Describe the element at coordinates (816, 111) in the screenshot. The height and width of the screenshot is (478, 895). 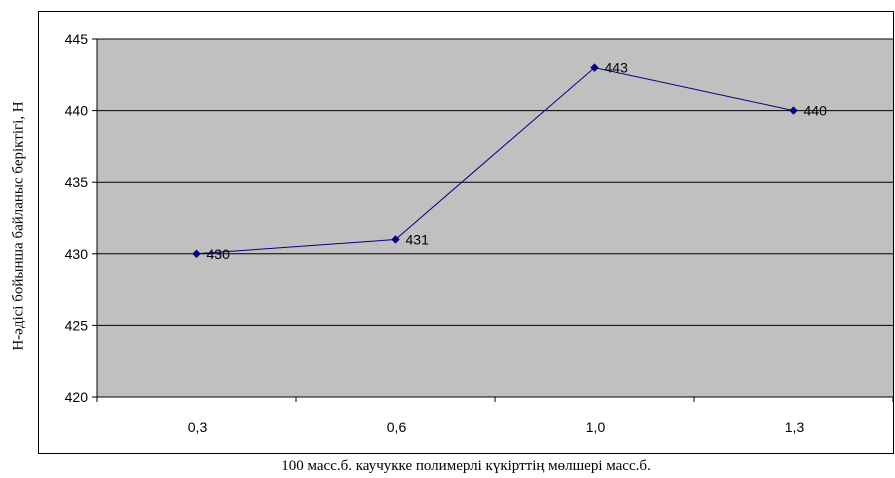
I see `data-label: 440` at that location.